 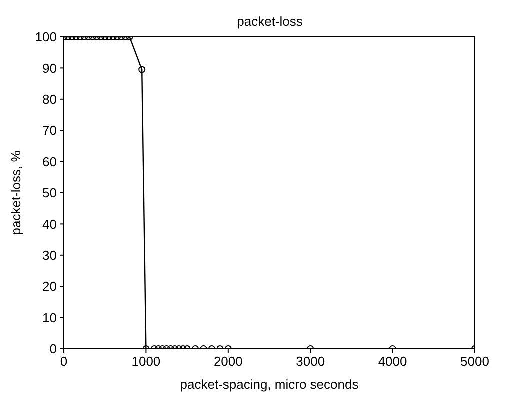 I want to click on y-tick-label: 60, so click(x=49, y=162).